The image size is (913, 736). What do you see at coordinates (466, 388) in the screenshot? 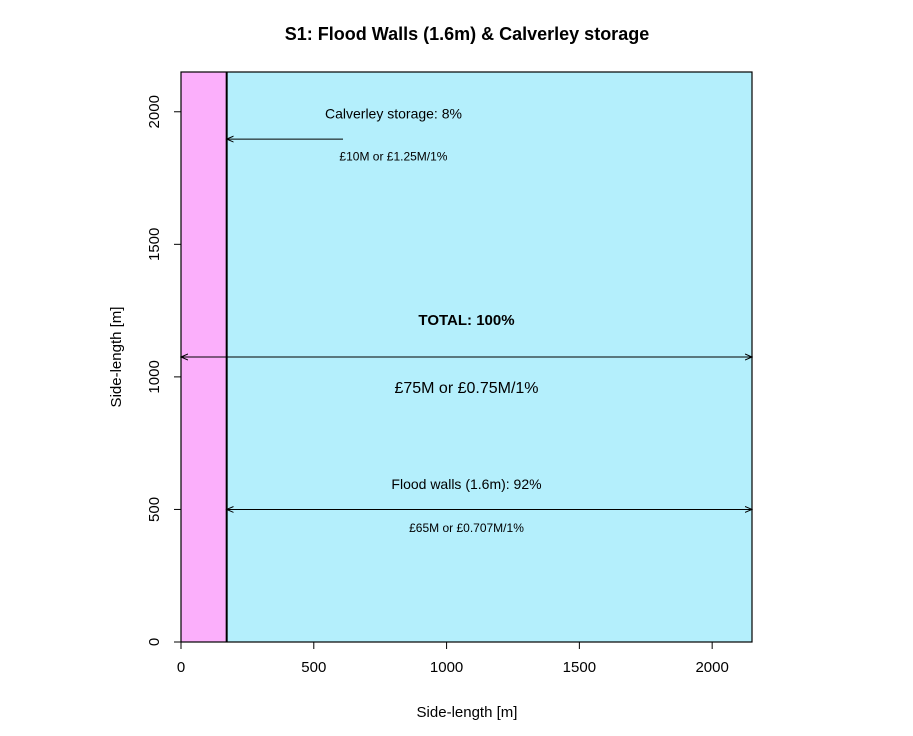
I see `annotation-cost: £75M or £0.75M/1%` at bounding box center [466, 388].